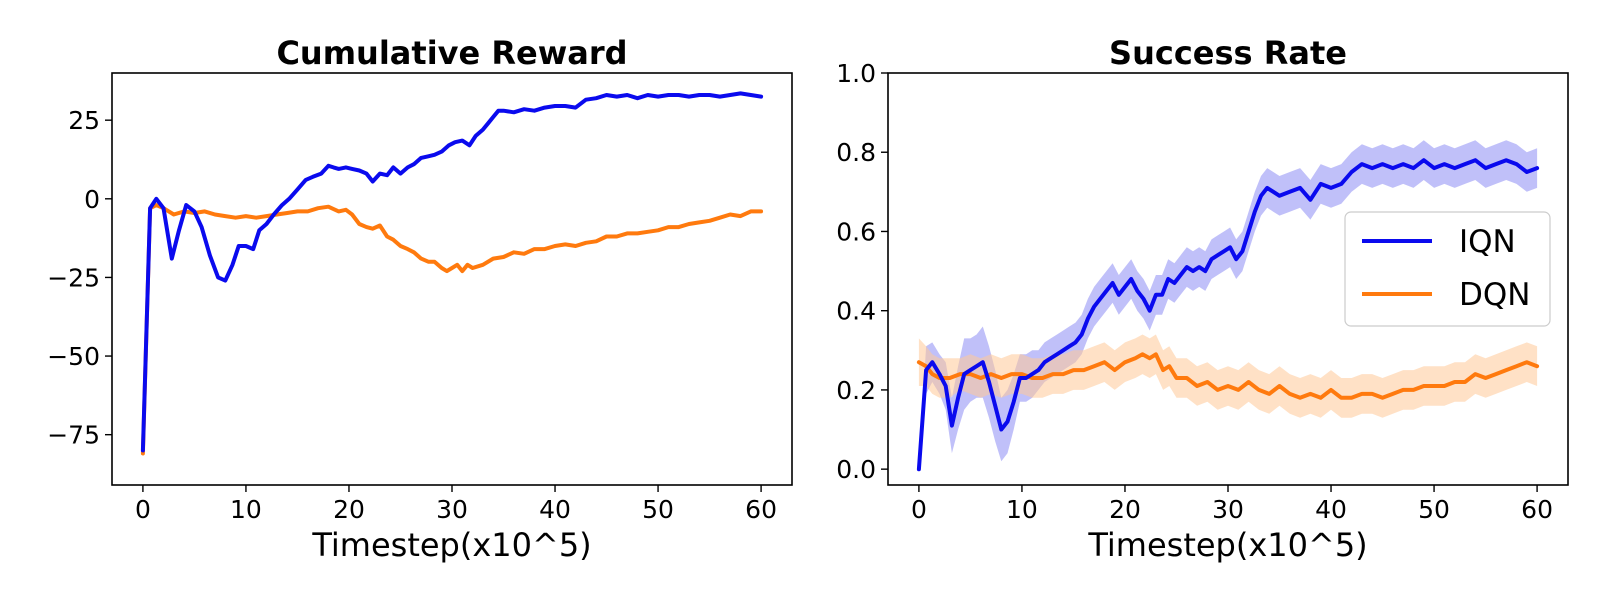  Describe the element at coordinates (856, 390) in the screenshot. I see `y-tick-label: 0.2` at that location.